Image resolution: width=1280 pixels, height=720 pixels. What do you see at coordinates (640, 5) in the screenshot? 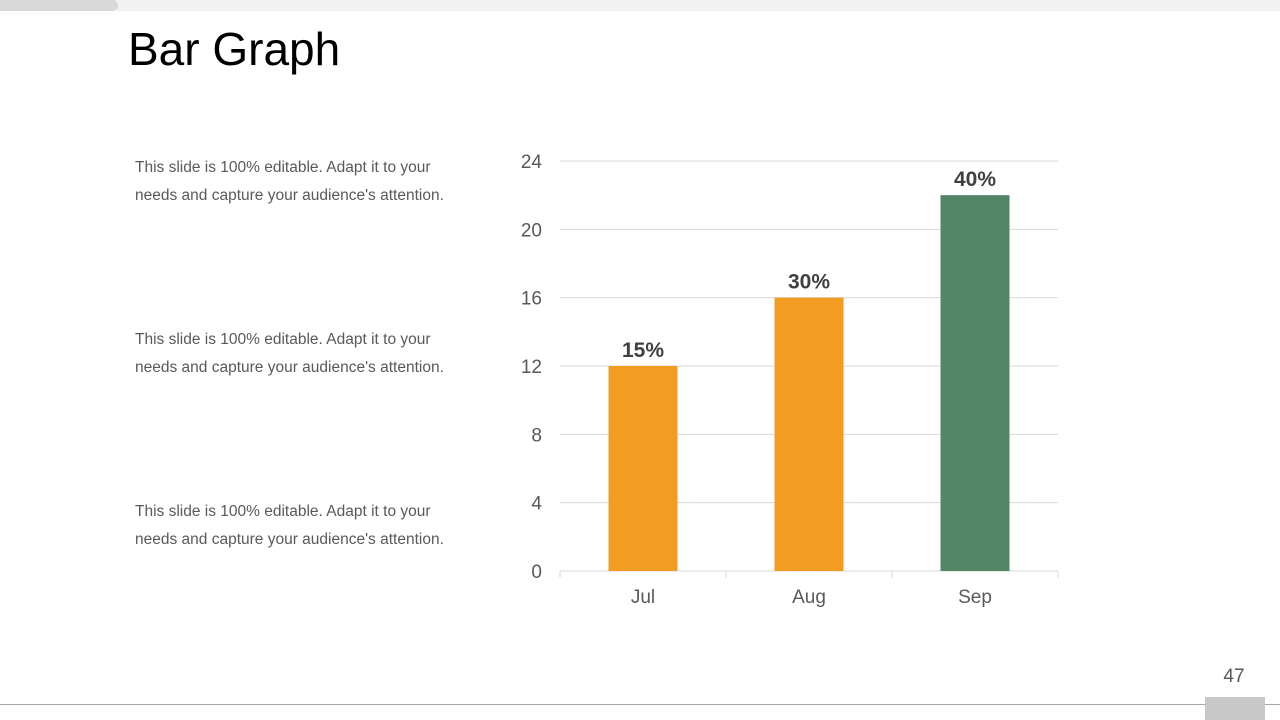
I see `top-bar` at bounding box center [640, 5].